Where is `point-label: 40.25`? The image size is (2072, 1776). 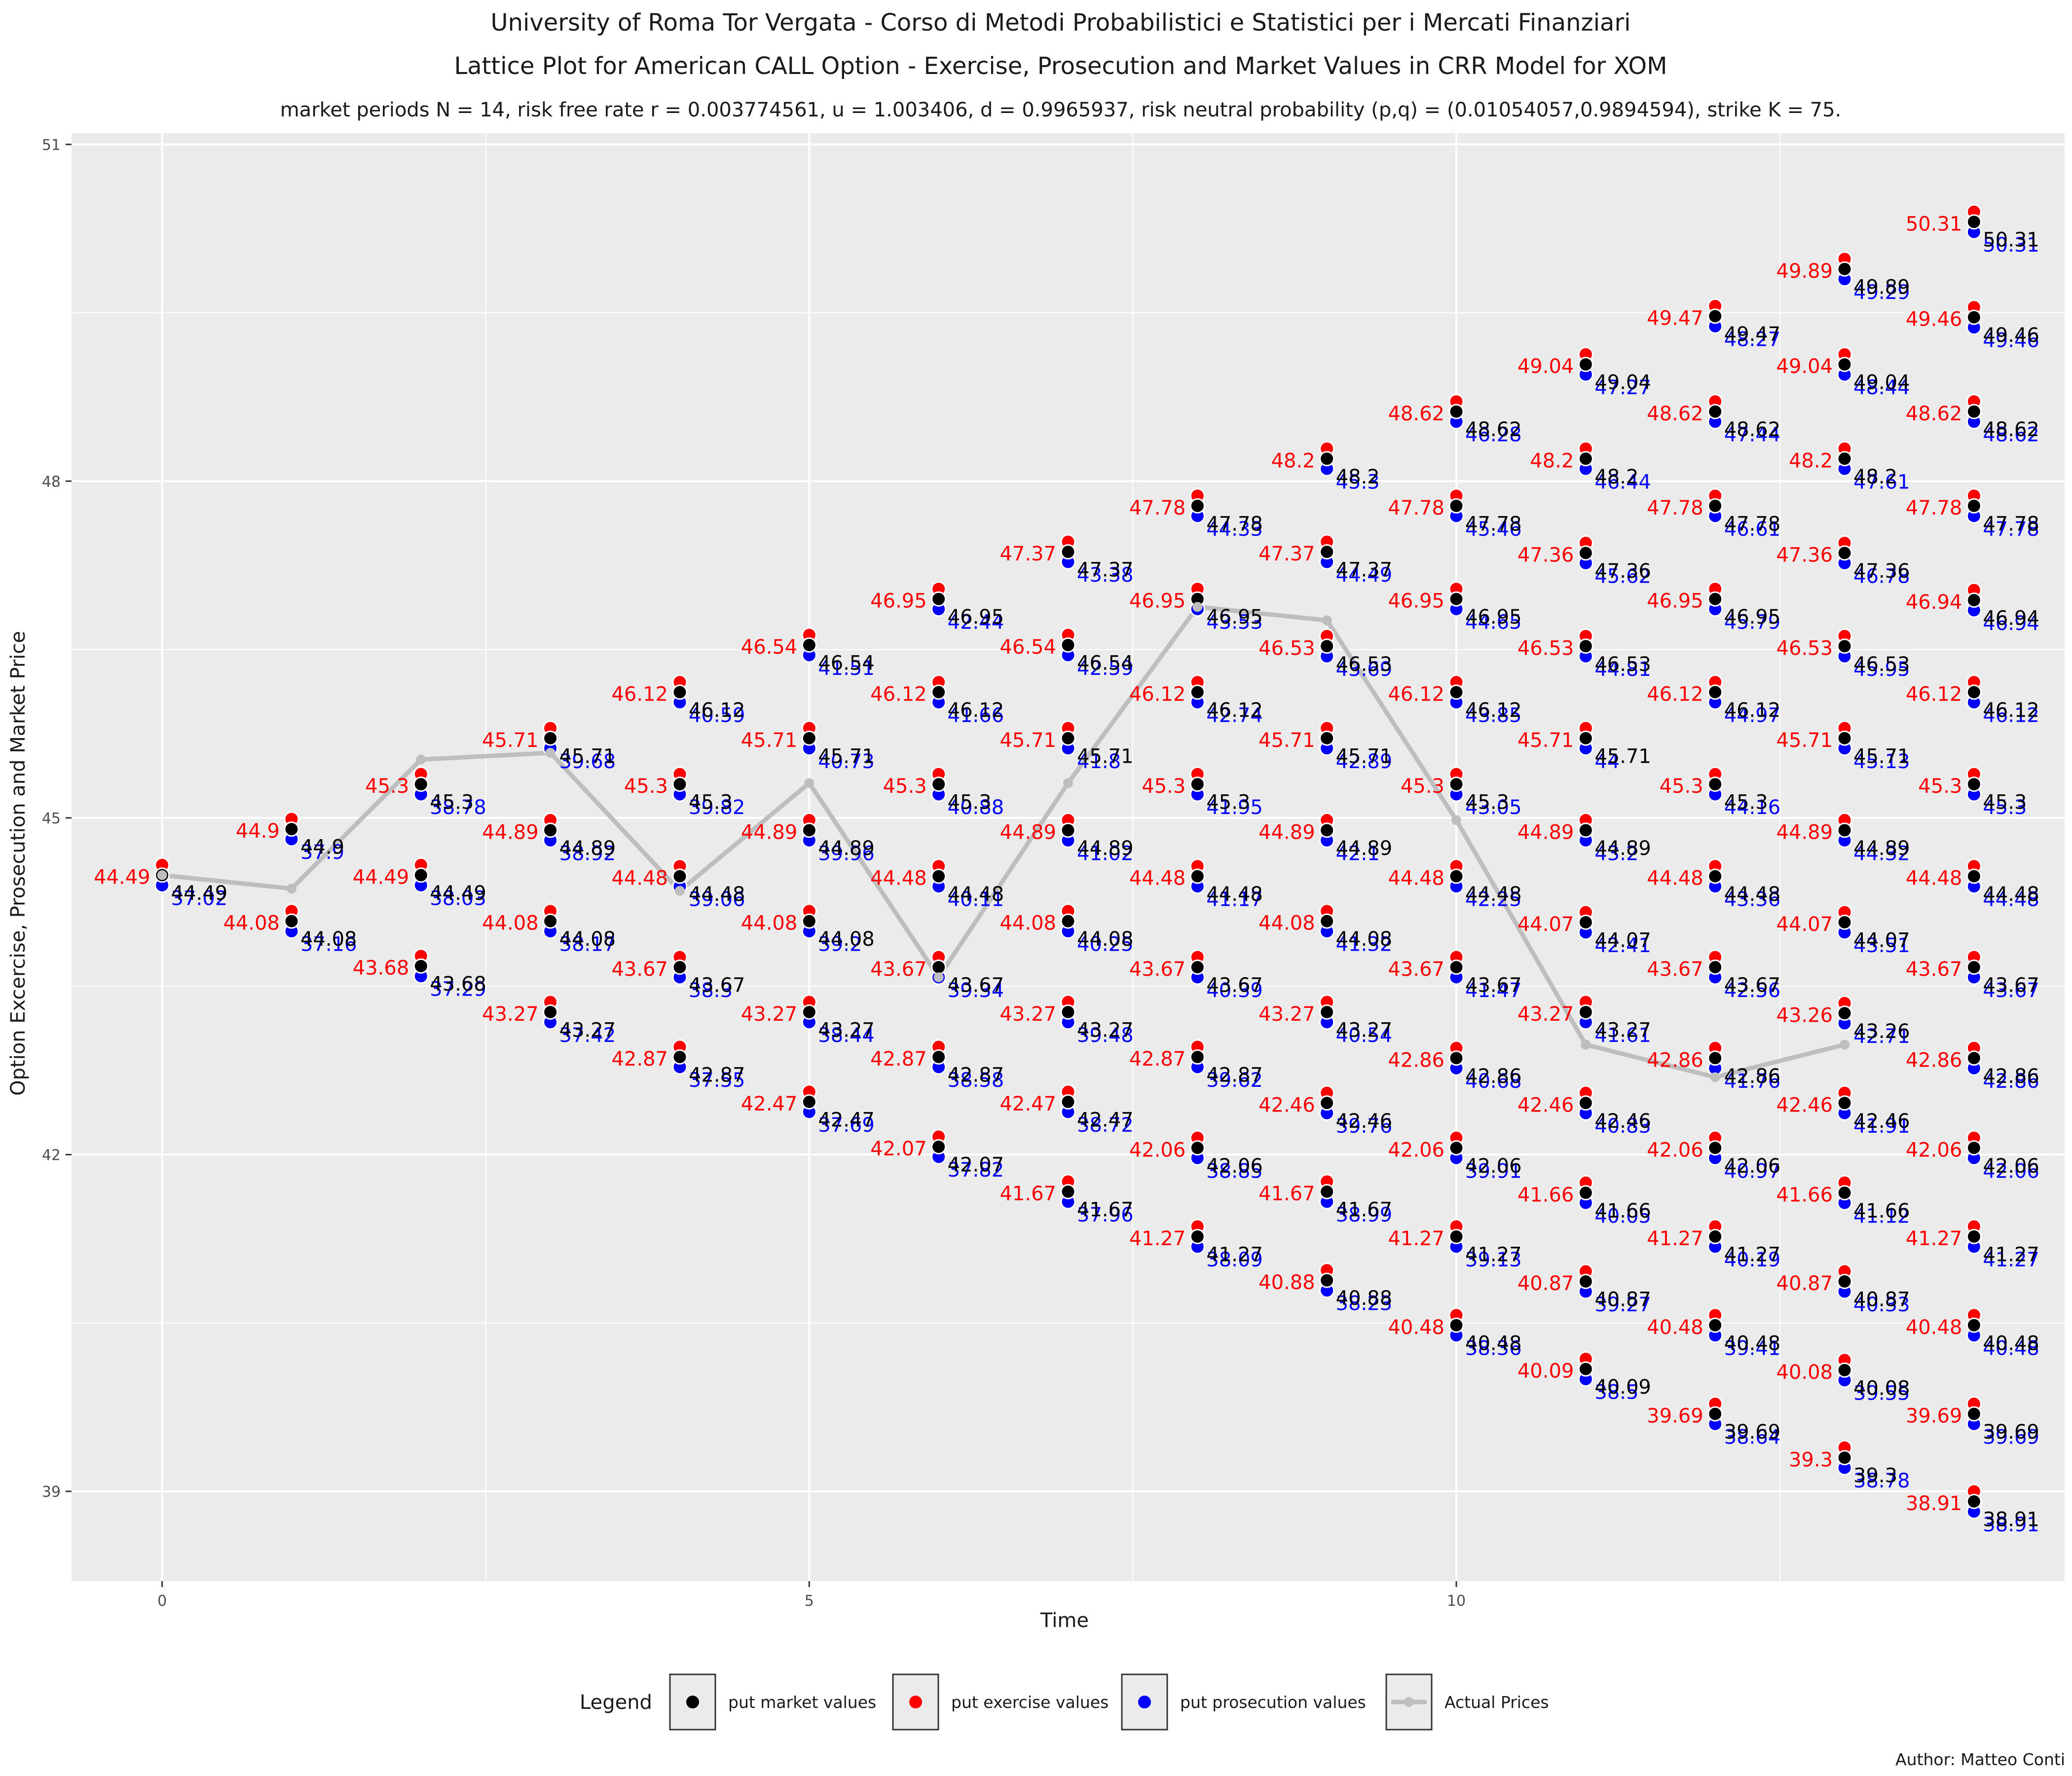
point-label: 40.25 is located at coordinates (1106, 944).